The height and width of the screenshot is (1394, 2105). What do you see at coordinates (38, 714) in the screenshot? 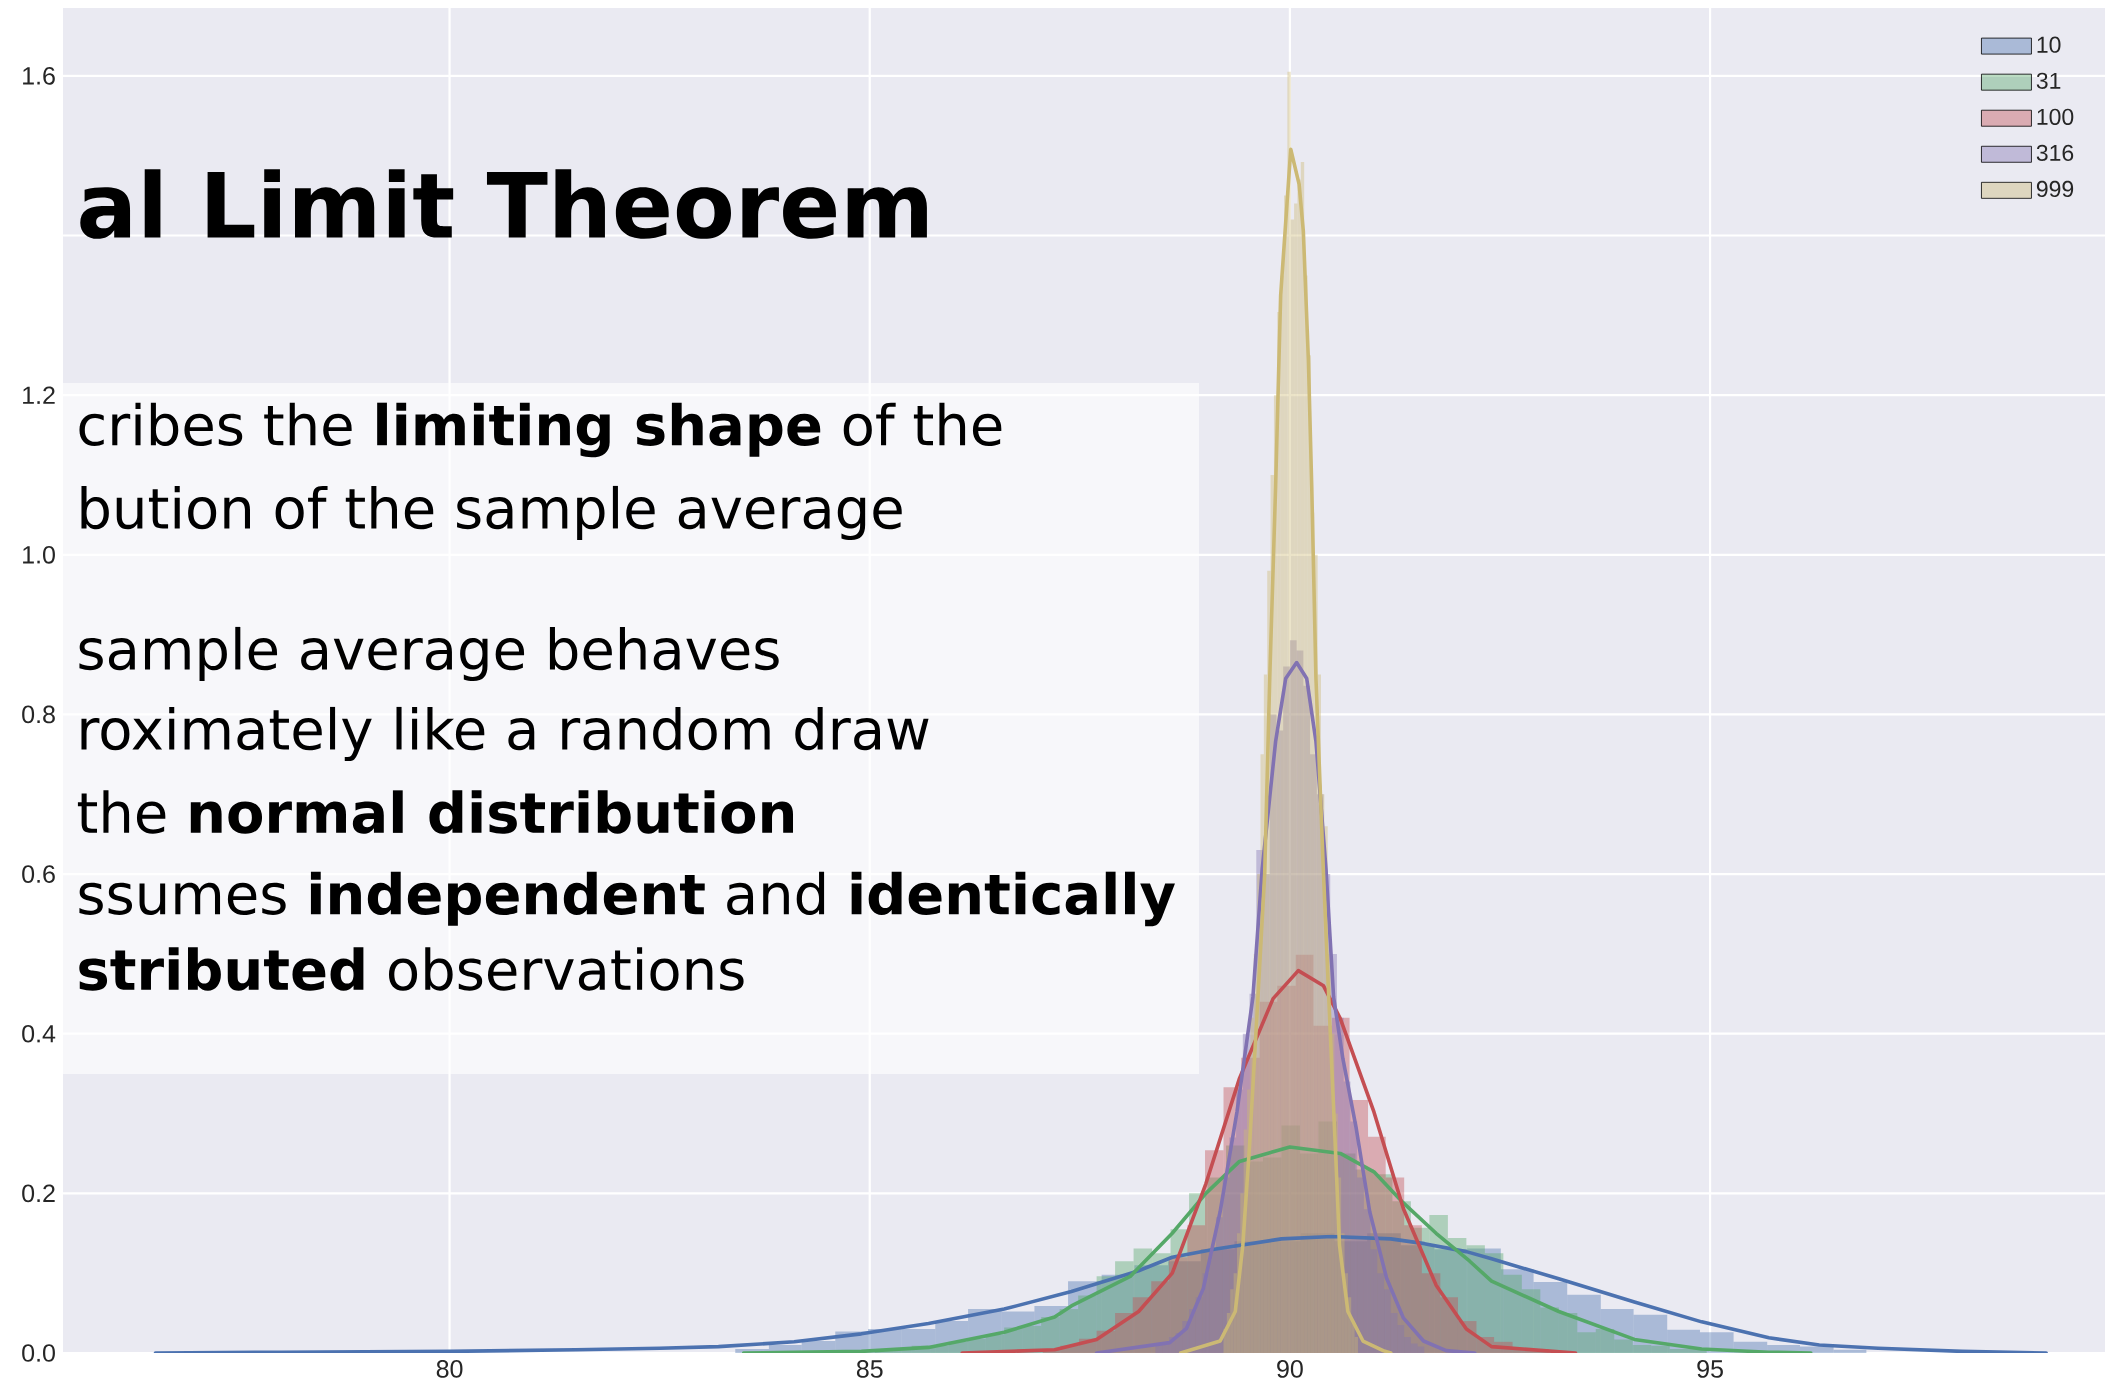
I see `y-tick-label: 0.8` at bounding box center [38, 714].